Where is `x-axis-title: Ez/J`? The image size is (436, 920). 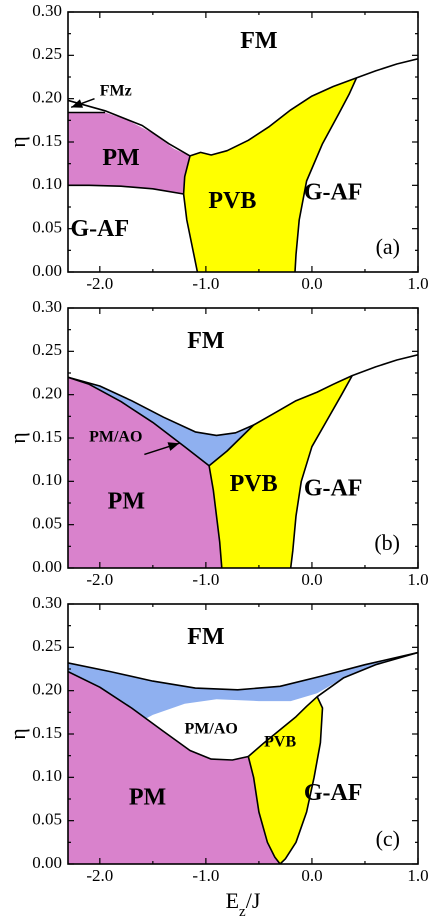 x-axis-title: Ez/J is located at coordinates (243, 904).